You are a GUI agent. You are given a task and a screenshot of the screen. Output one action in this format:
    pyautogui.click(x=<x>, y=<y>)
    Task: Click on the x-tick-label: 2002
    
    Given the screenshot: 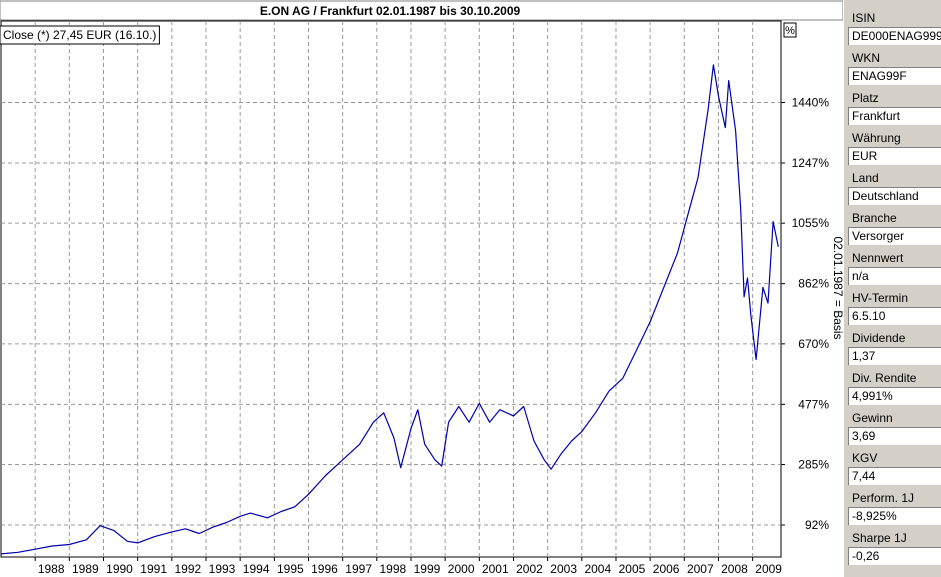 What is the action you would take?
    pyautogui.click(x=529, y=569)
    